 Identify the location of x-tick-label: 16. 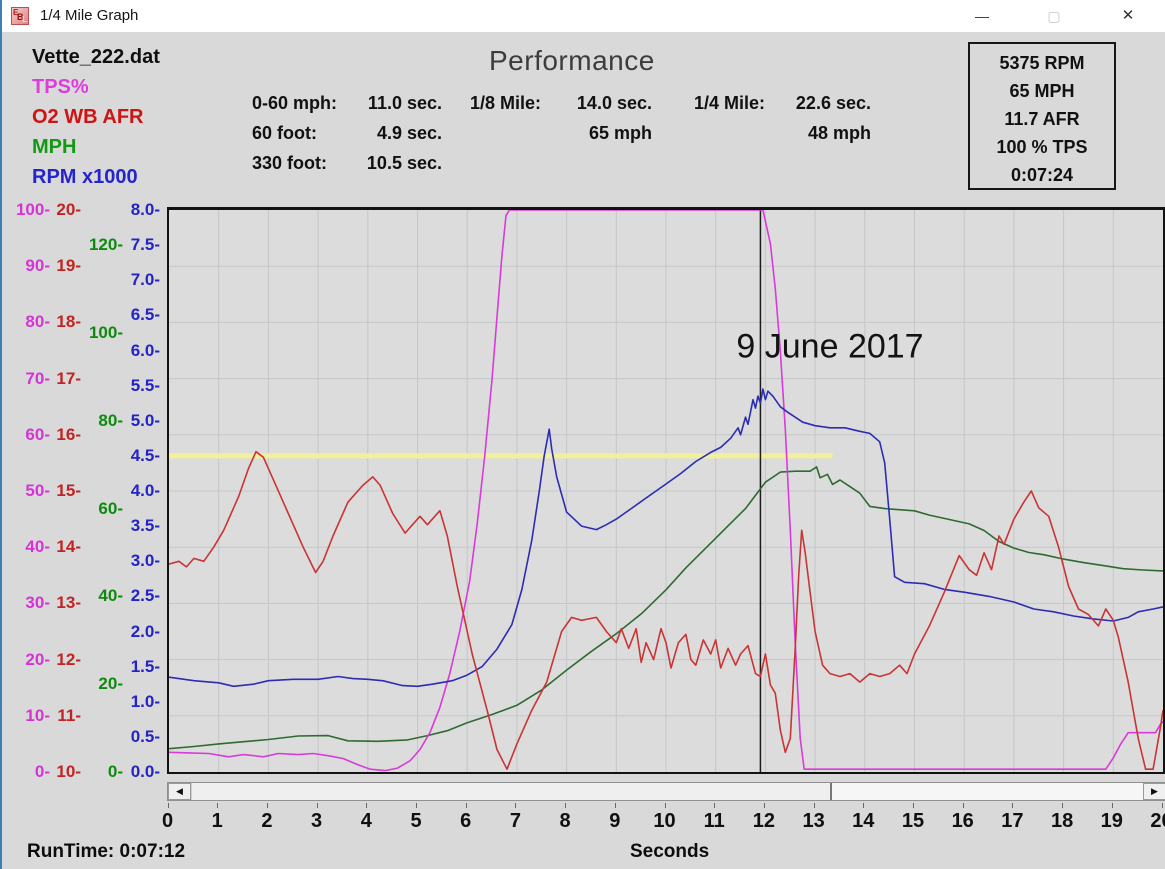
(962, 821).